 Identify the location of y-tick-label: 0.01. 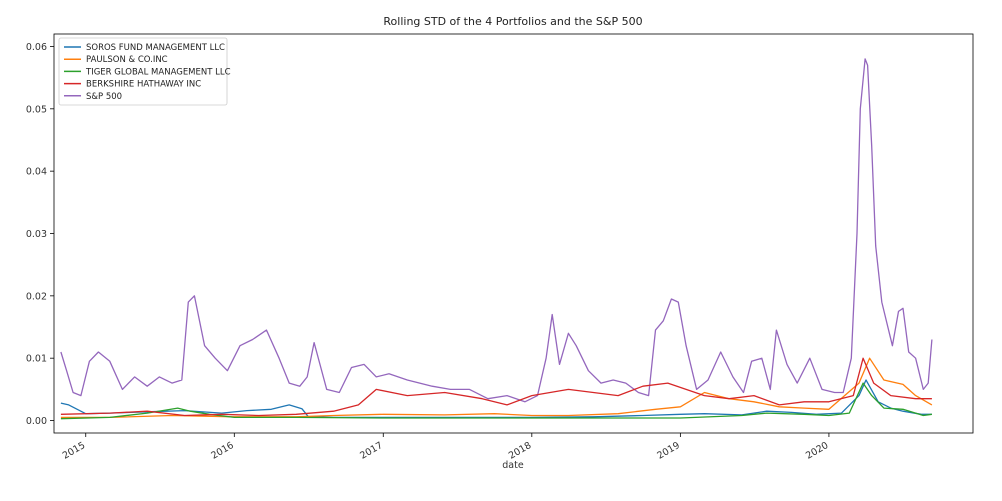
(36, 359).